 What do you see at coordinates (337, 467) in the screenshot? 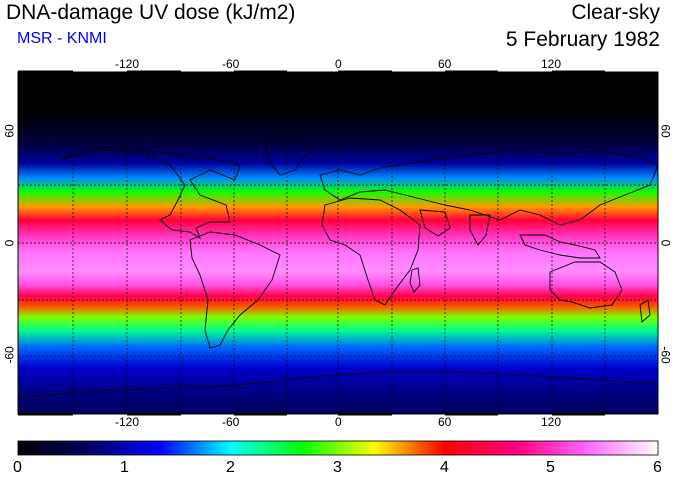
I see `colorbar-label: 3` at bounding box center [337, 467].